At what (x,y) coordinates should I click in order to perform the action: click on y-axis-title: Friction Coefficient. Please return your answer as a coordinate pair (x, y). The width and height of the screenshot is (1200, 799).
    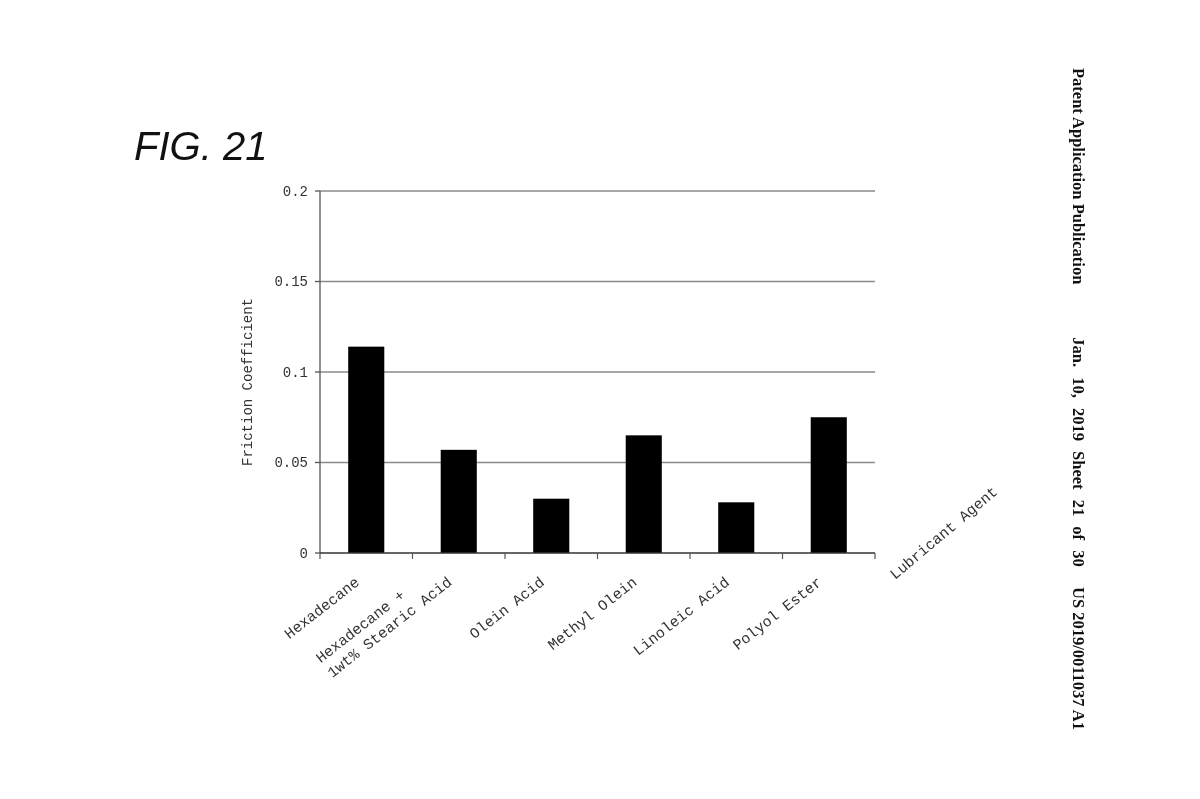
    Looking at the image, I should click on (248, 382).